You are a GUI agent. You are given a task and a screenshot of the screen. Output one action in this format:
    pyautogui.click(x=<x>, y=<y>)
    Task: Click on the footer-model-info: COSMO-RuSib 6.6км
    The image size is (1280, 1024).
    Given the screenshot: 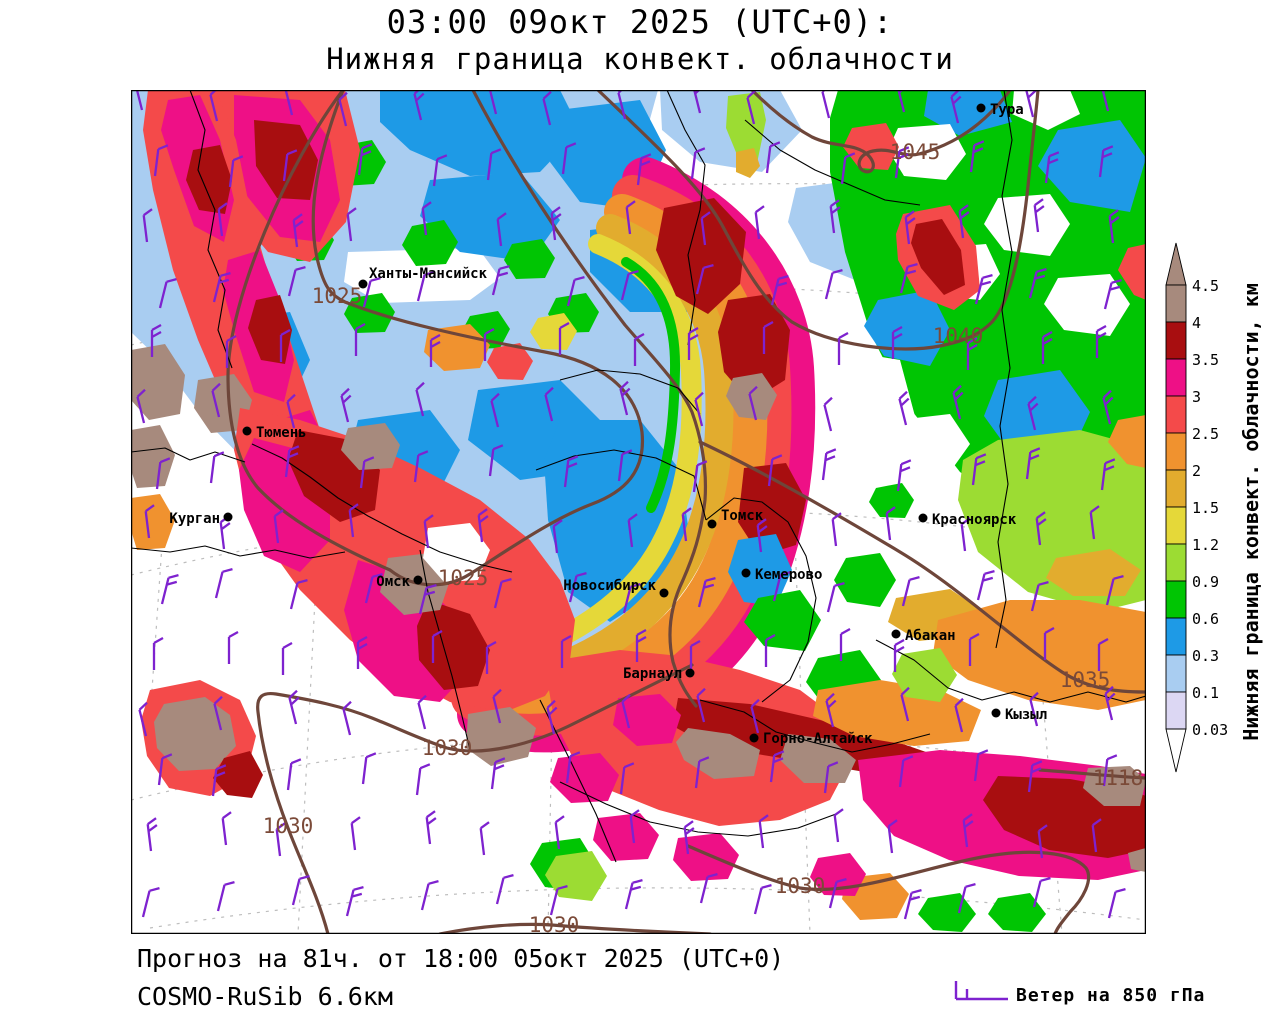 What is the action you would take?
    pyautogui.click(x=265, y=996)
    